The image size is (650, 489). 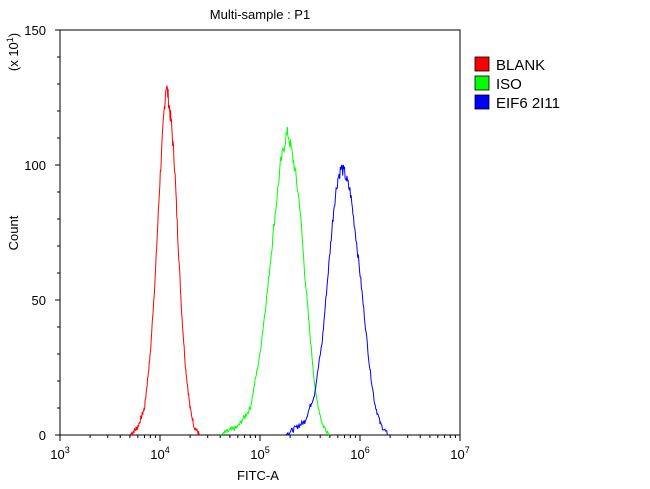 What do you see at coordinates (13, 56) in the screenshot?
I see `y-multiplier-prefix: (x 10` at bounding box center [13, 56].